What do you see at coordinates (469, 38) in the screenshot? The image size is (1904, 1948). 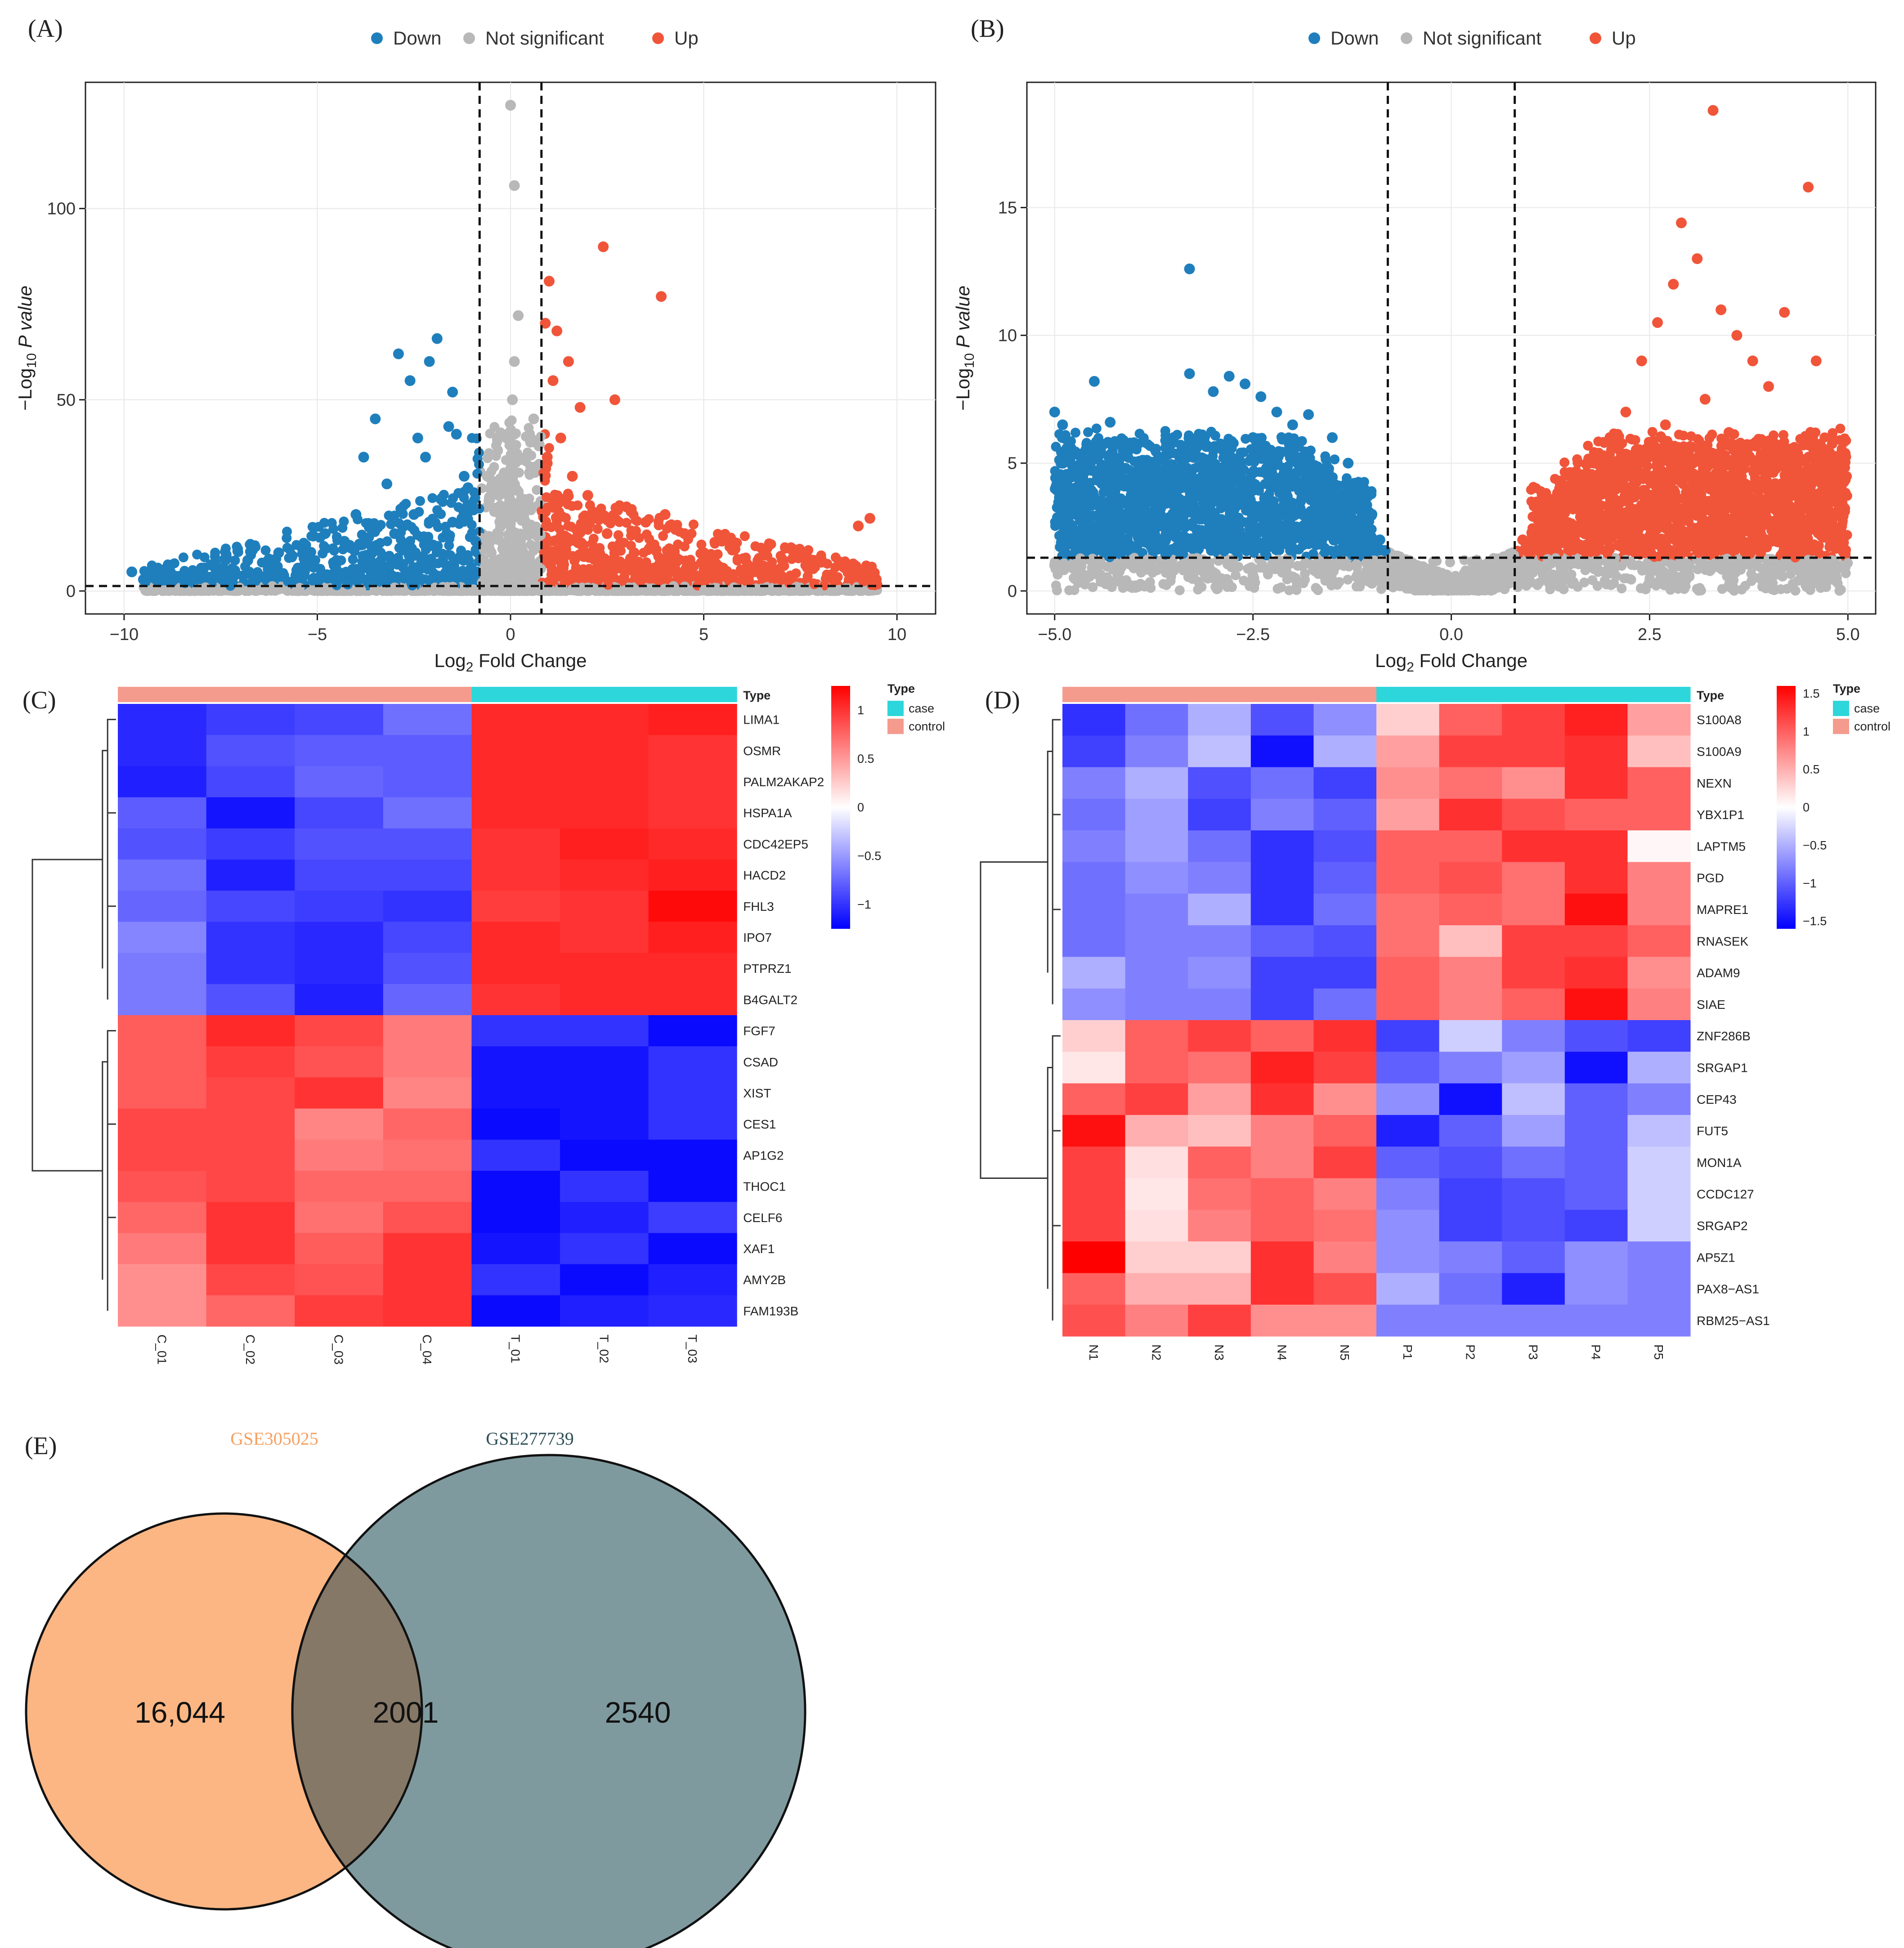 I see `legend-key-not-significant` at bounding box center [469, 38].